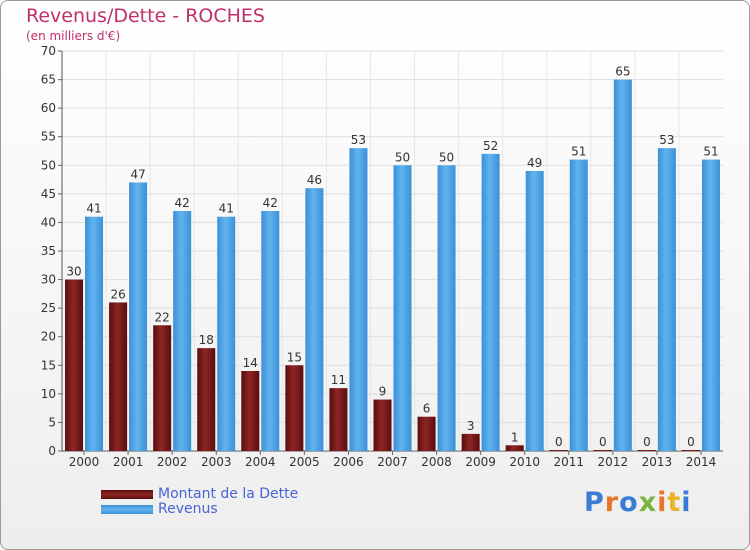 The height and width of the screenshot is (550, 750). I want to click on data-label-dette: 15, so click(294, 357).